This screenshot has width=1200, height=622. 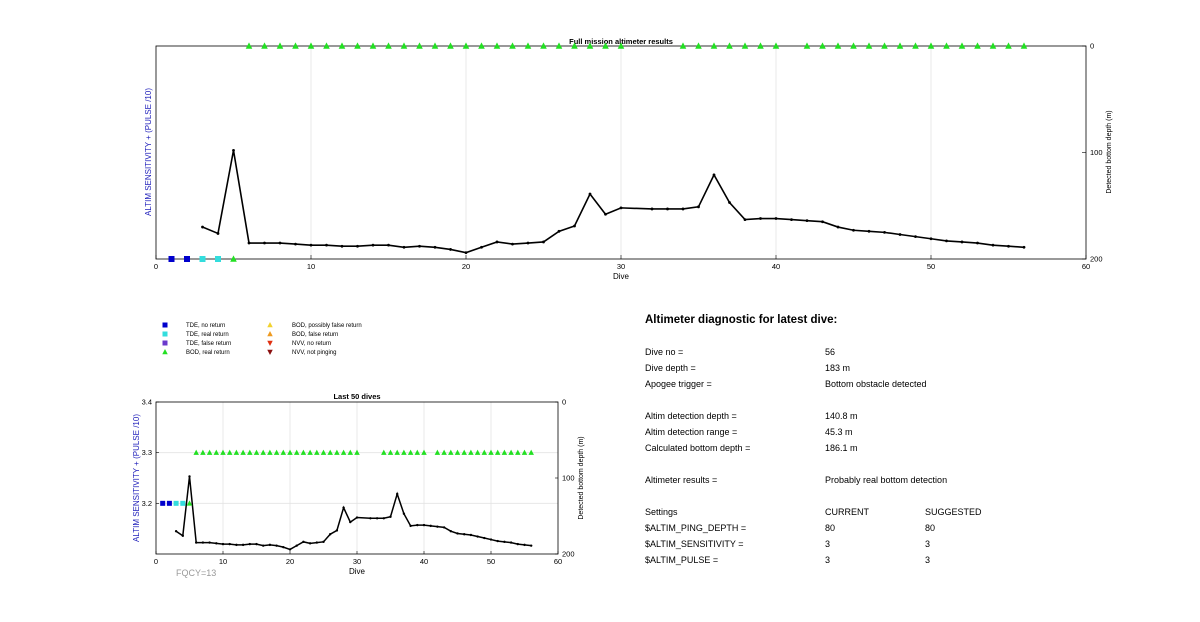 What do you see at coordinates (694, 544) in the screenshot?
I see `settings-row-label: $ALTIM_SENSITIVITY =` at bounding box center [694, 544].